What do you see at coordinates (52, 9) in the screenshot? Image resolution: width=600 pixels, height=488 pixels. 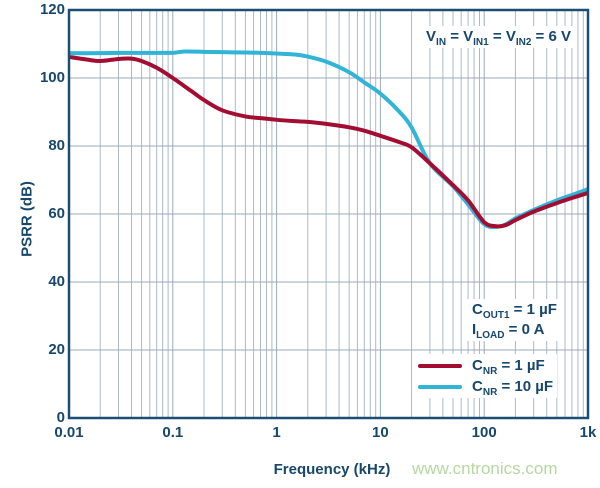 I see `y-tick-label: 120` at bounding box center [52, 9].